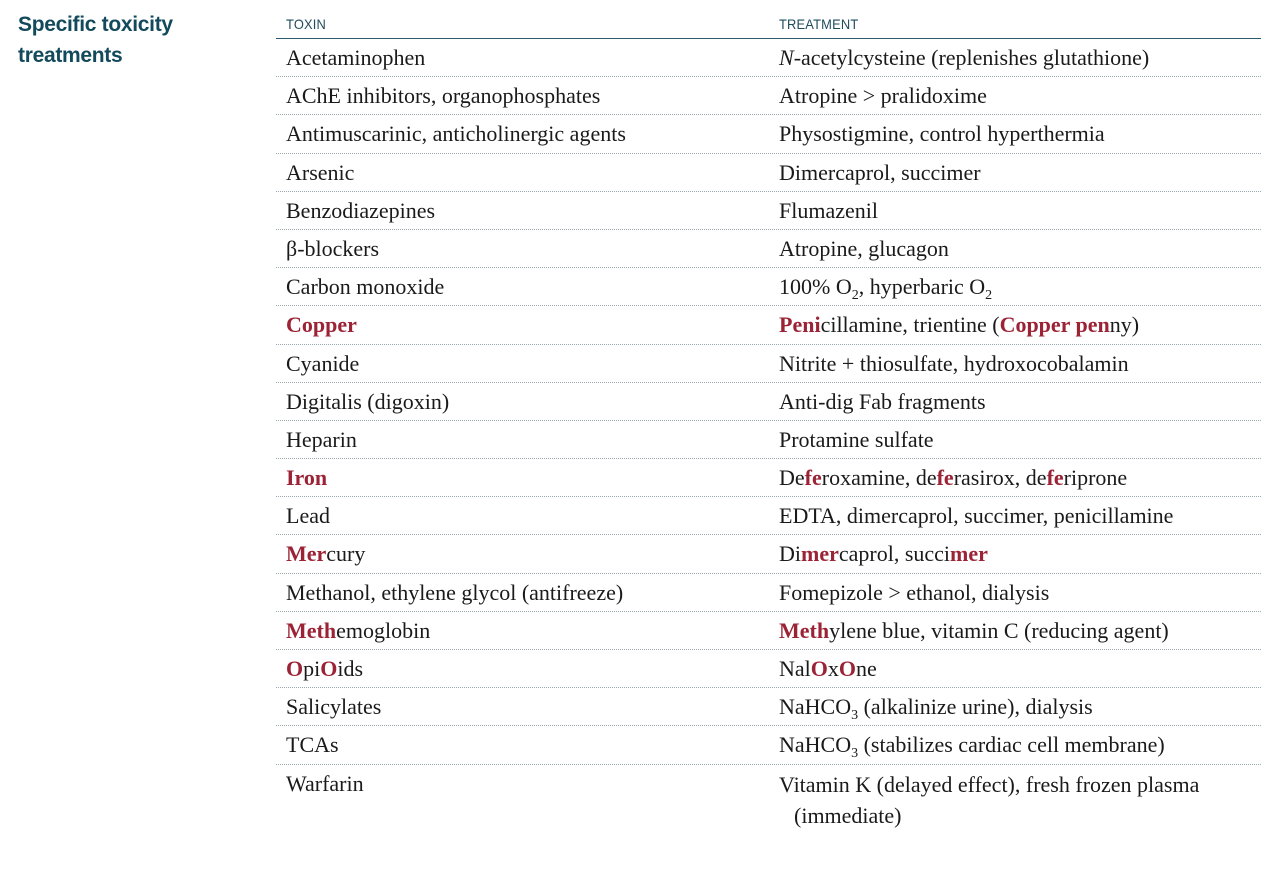 The height and width of the screenshot is (872, 1278). I want to click on treatment-cell: Physostigmine, control hyperthermia, so click(942, 134).